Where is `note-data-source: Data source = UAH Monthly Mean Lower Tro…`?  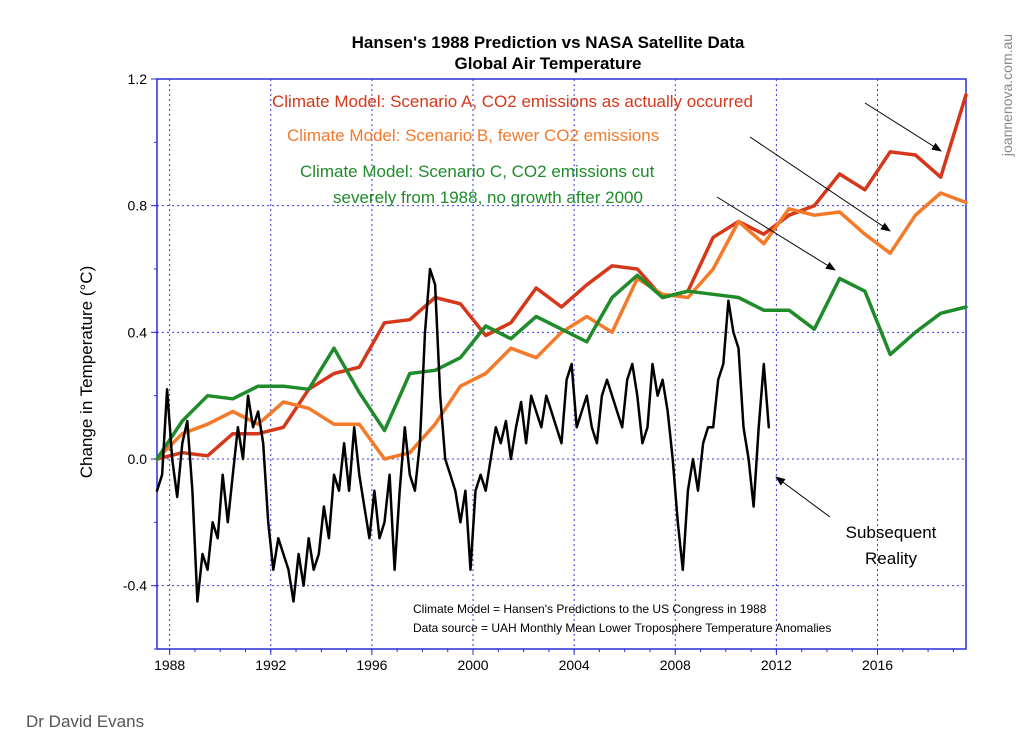
note-data-source: Data source = UAH Monthly Mean Lower Tro… is located at coordinates (622, 628).